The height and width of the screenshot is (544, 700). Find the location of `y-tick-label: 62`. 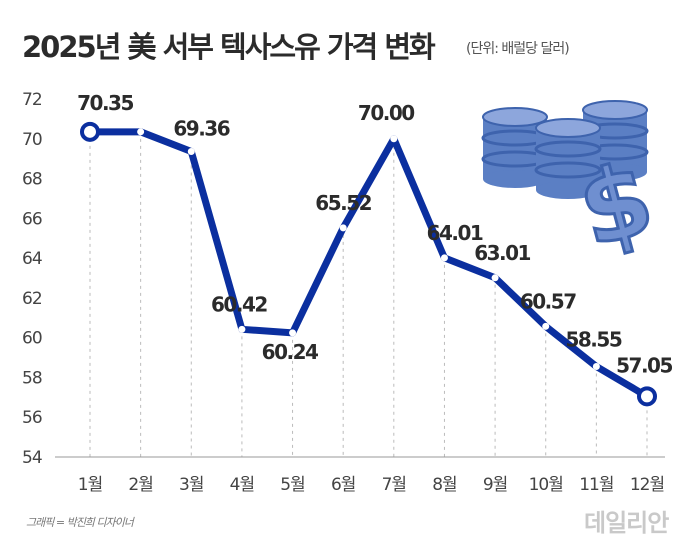

y-tick-label: 62 is located at coordinates (32, 299).